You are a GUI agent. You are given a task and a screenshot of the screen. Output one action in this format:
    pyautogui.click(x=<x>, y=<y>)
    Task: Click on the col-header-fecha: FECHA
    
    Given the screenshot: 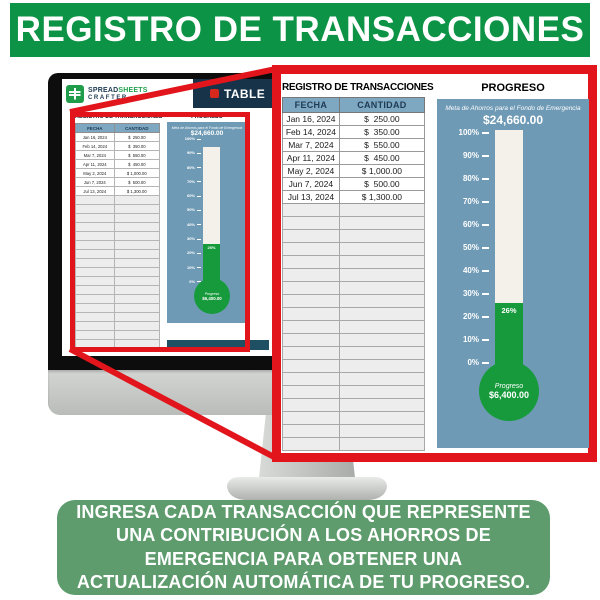 What is the action you would take?
    pyautogui.click(x=311, y=105)
    